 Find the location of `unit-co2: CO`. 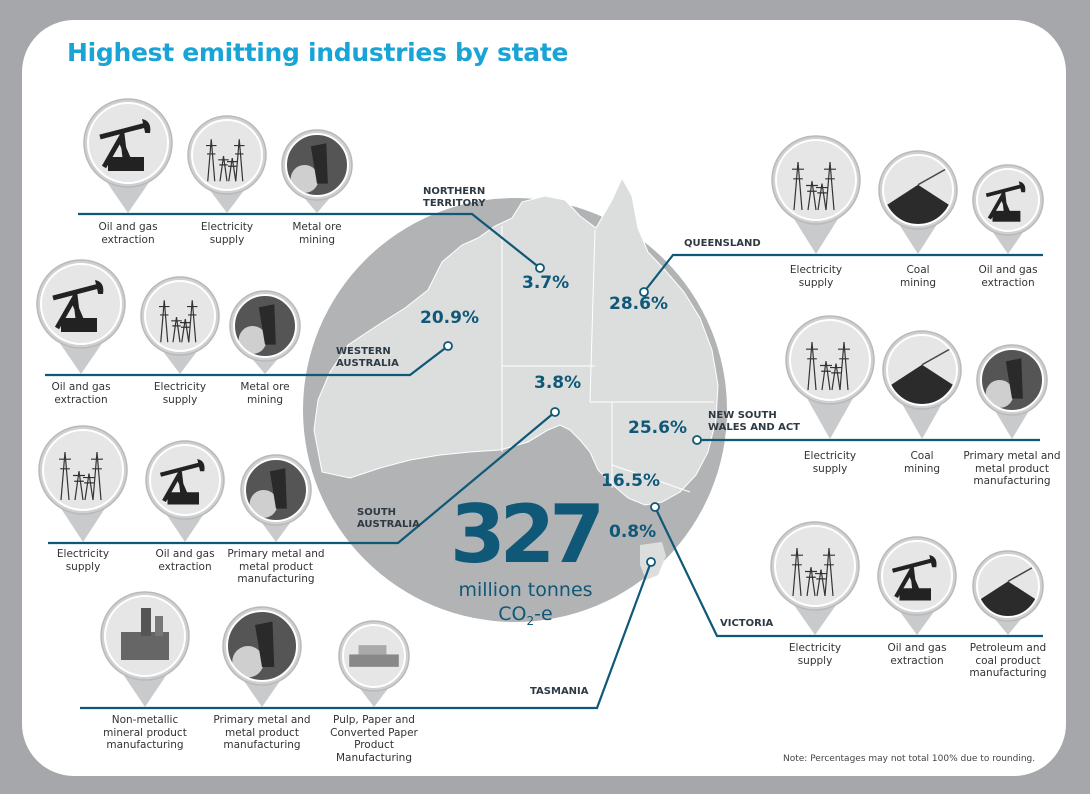

unit-co2: CO is located at coordinates (512, 614).